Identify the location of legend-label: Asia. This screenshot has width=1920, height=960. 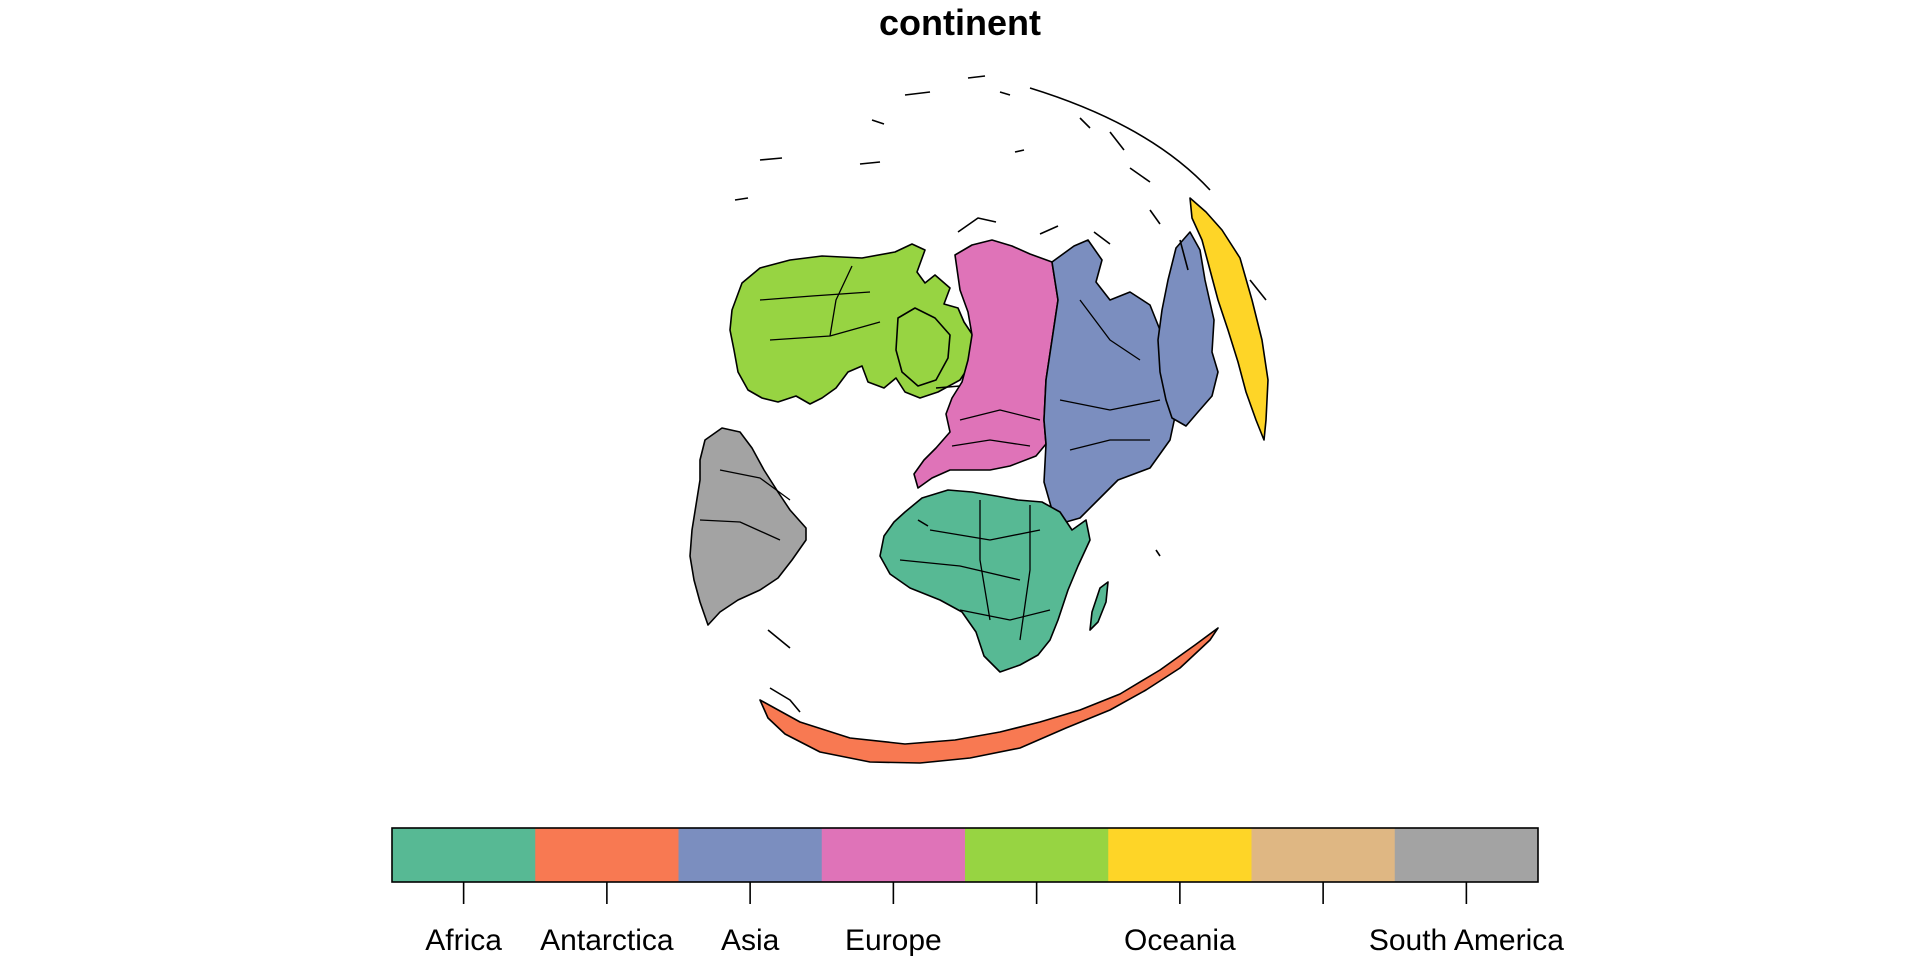
(750, 940).